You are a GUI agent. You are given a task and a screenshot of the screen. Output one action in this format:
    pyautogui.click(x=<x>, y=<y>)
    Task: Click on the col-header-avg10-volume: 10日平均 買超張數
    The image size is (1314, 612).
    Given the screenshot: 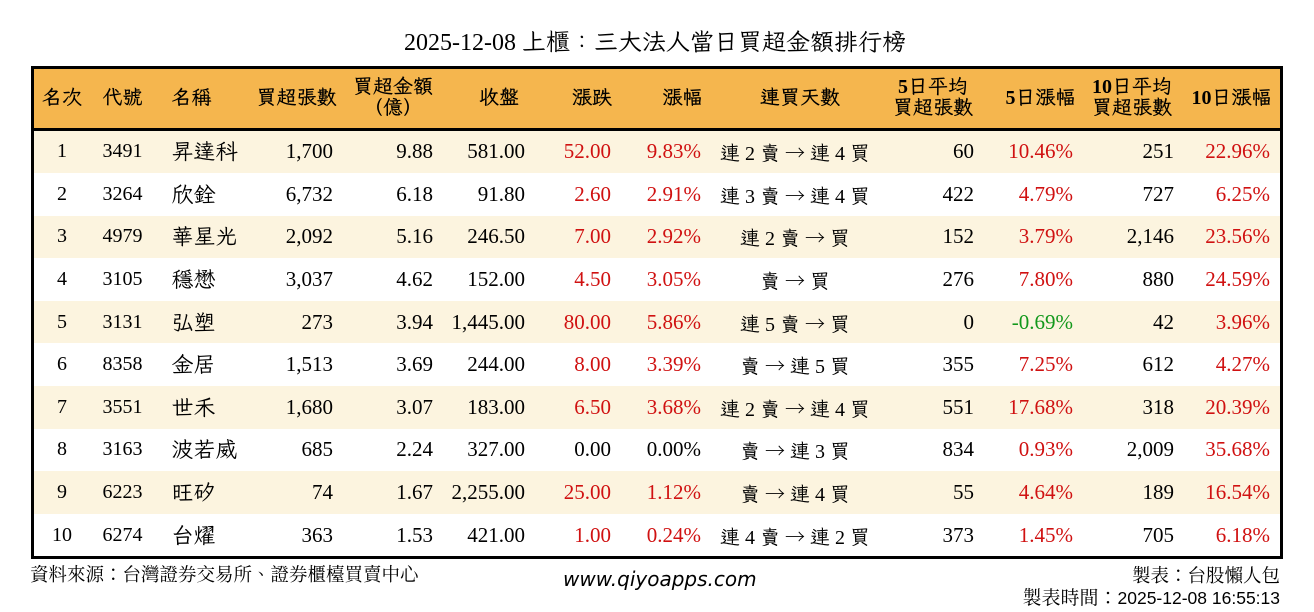 What is the action you would take?
    pyautogui.click(x=1132, y=98)
    